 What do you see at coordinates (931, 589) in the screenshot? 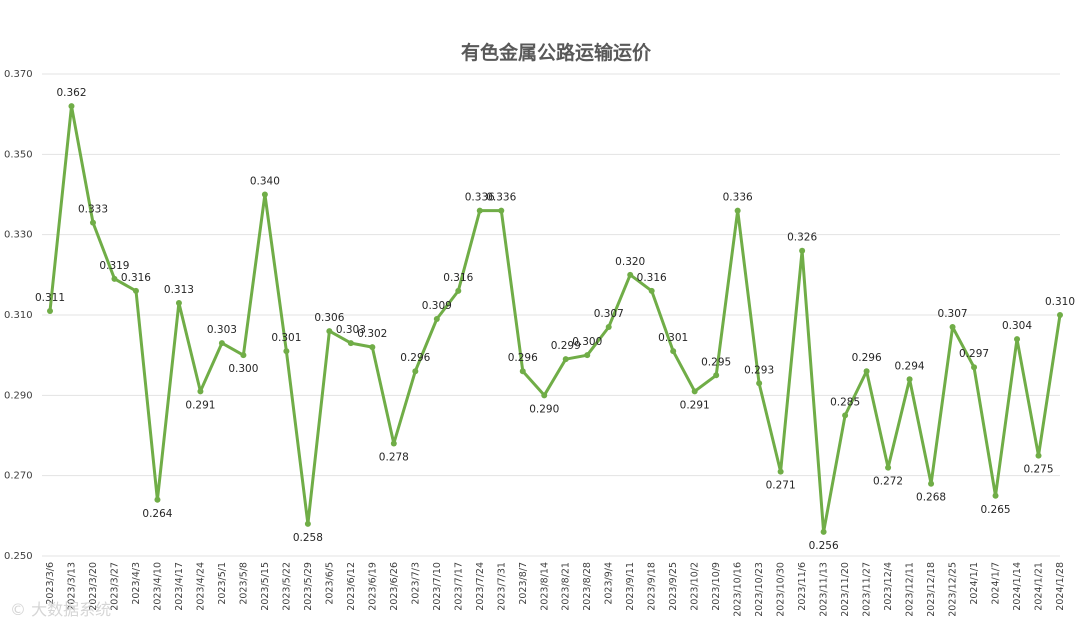
I see `x-tick-label: 2023/12/18` at bounding box center [931, 589].